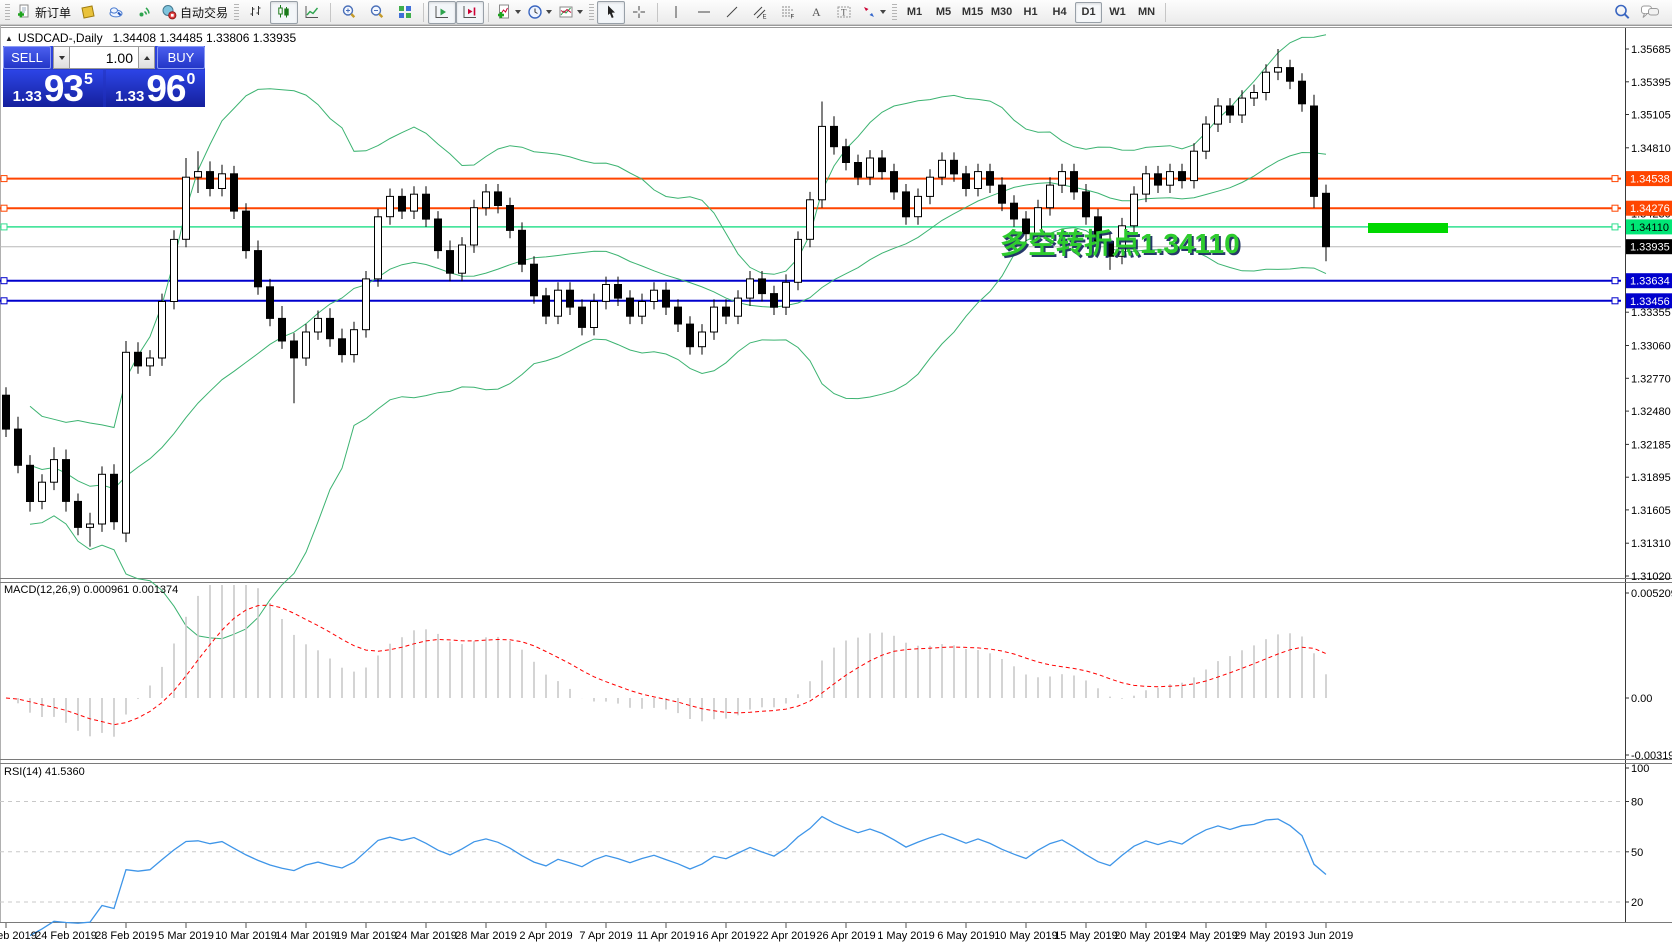 The image size is (1672, 947). I want to click on equidistant-channel-button: E, so click(760, 12).